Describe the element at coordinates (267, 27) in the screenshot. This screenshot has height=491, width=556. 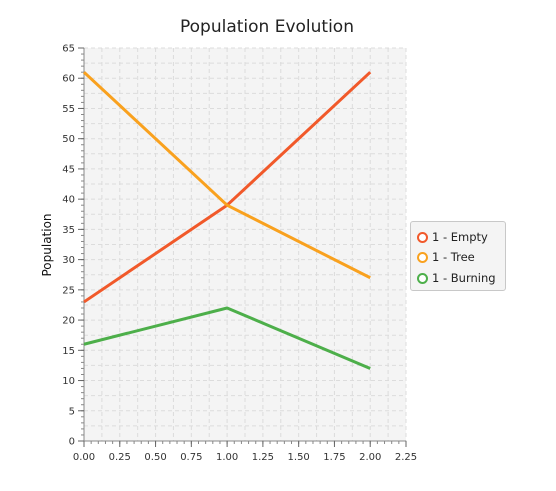
I see `chart-title: Population Evolution` at that location.